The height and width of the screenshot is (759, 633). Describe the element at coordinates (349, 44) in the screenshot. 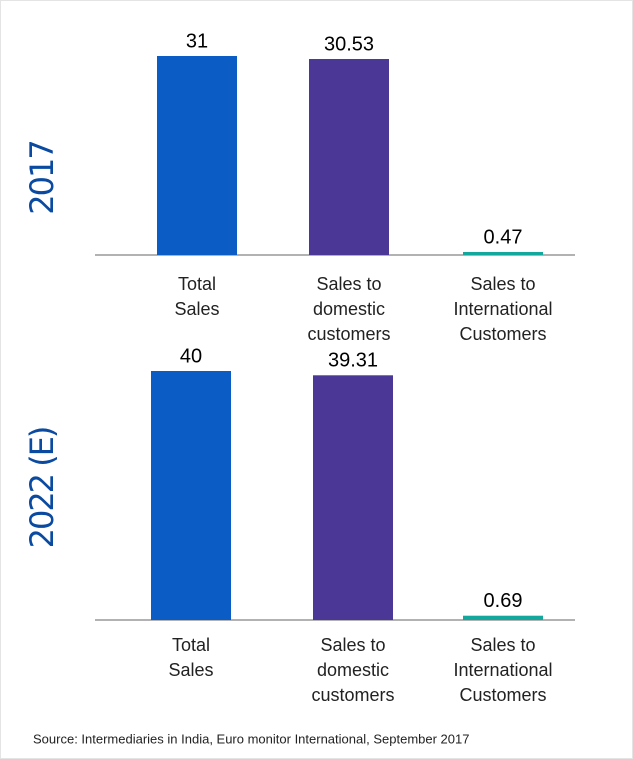

I see `value-label: 30.53` at that location.